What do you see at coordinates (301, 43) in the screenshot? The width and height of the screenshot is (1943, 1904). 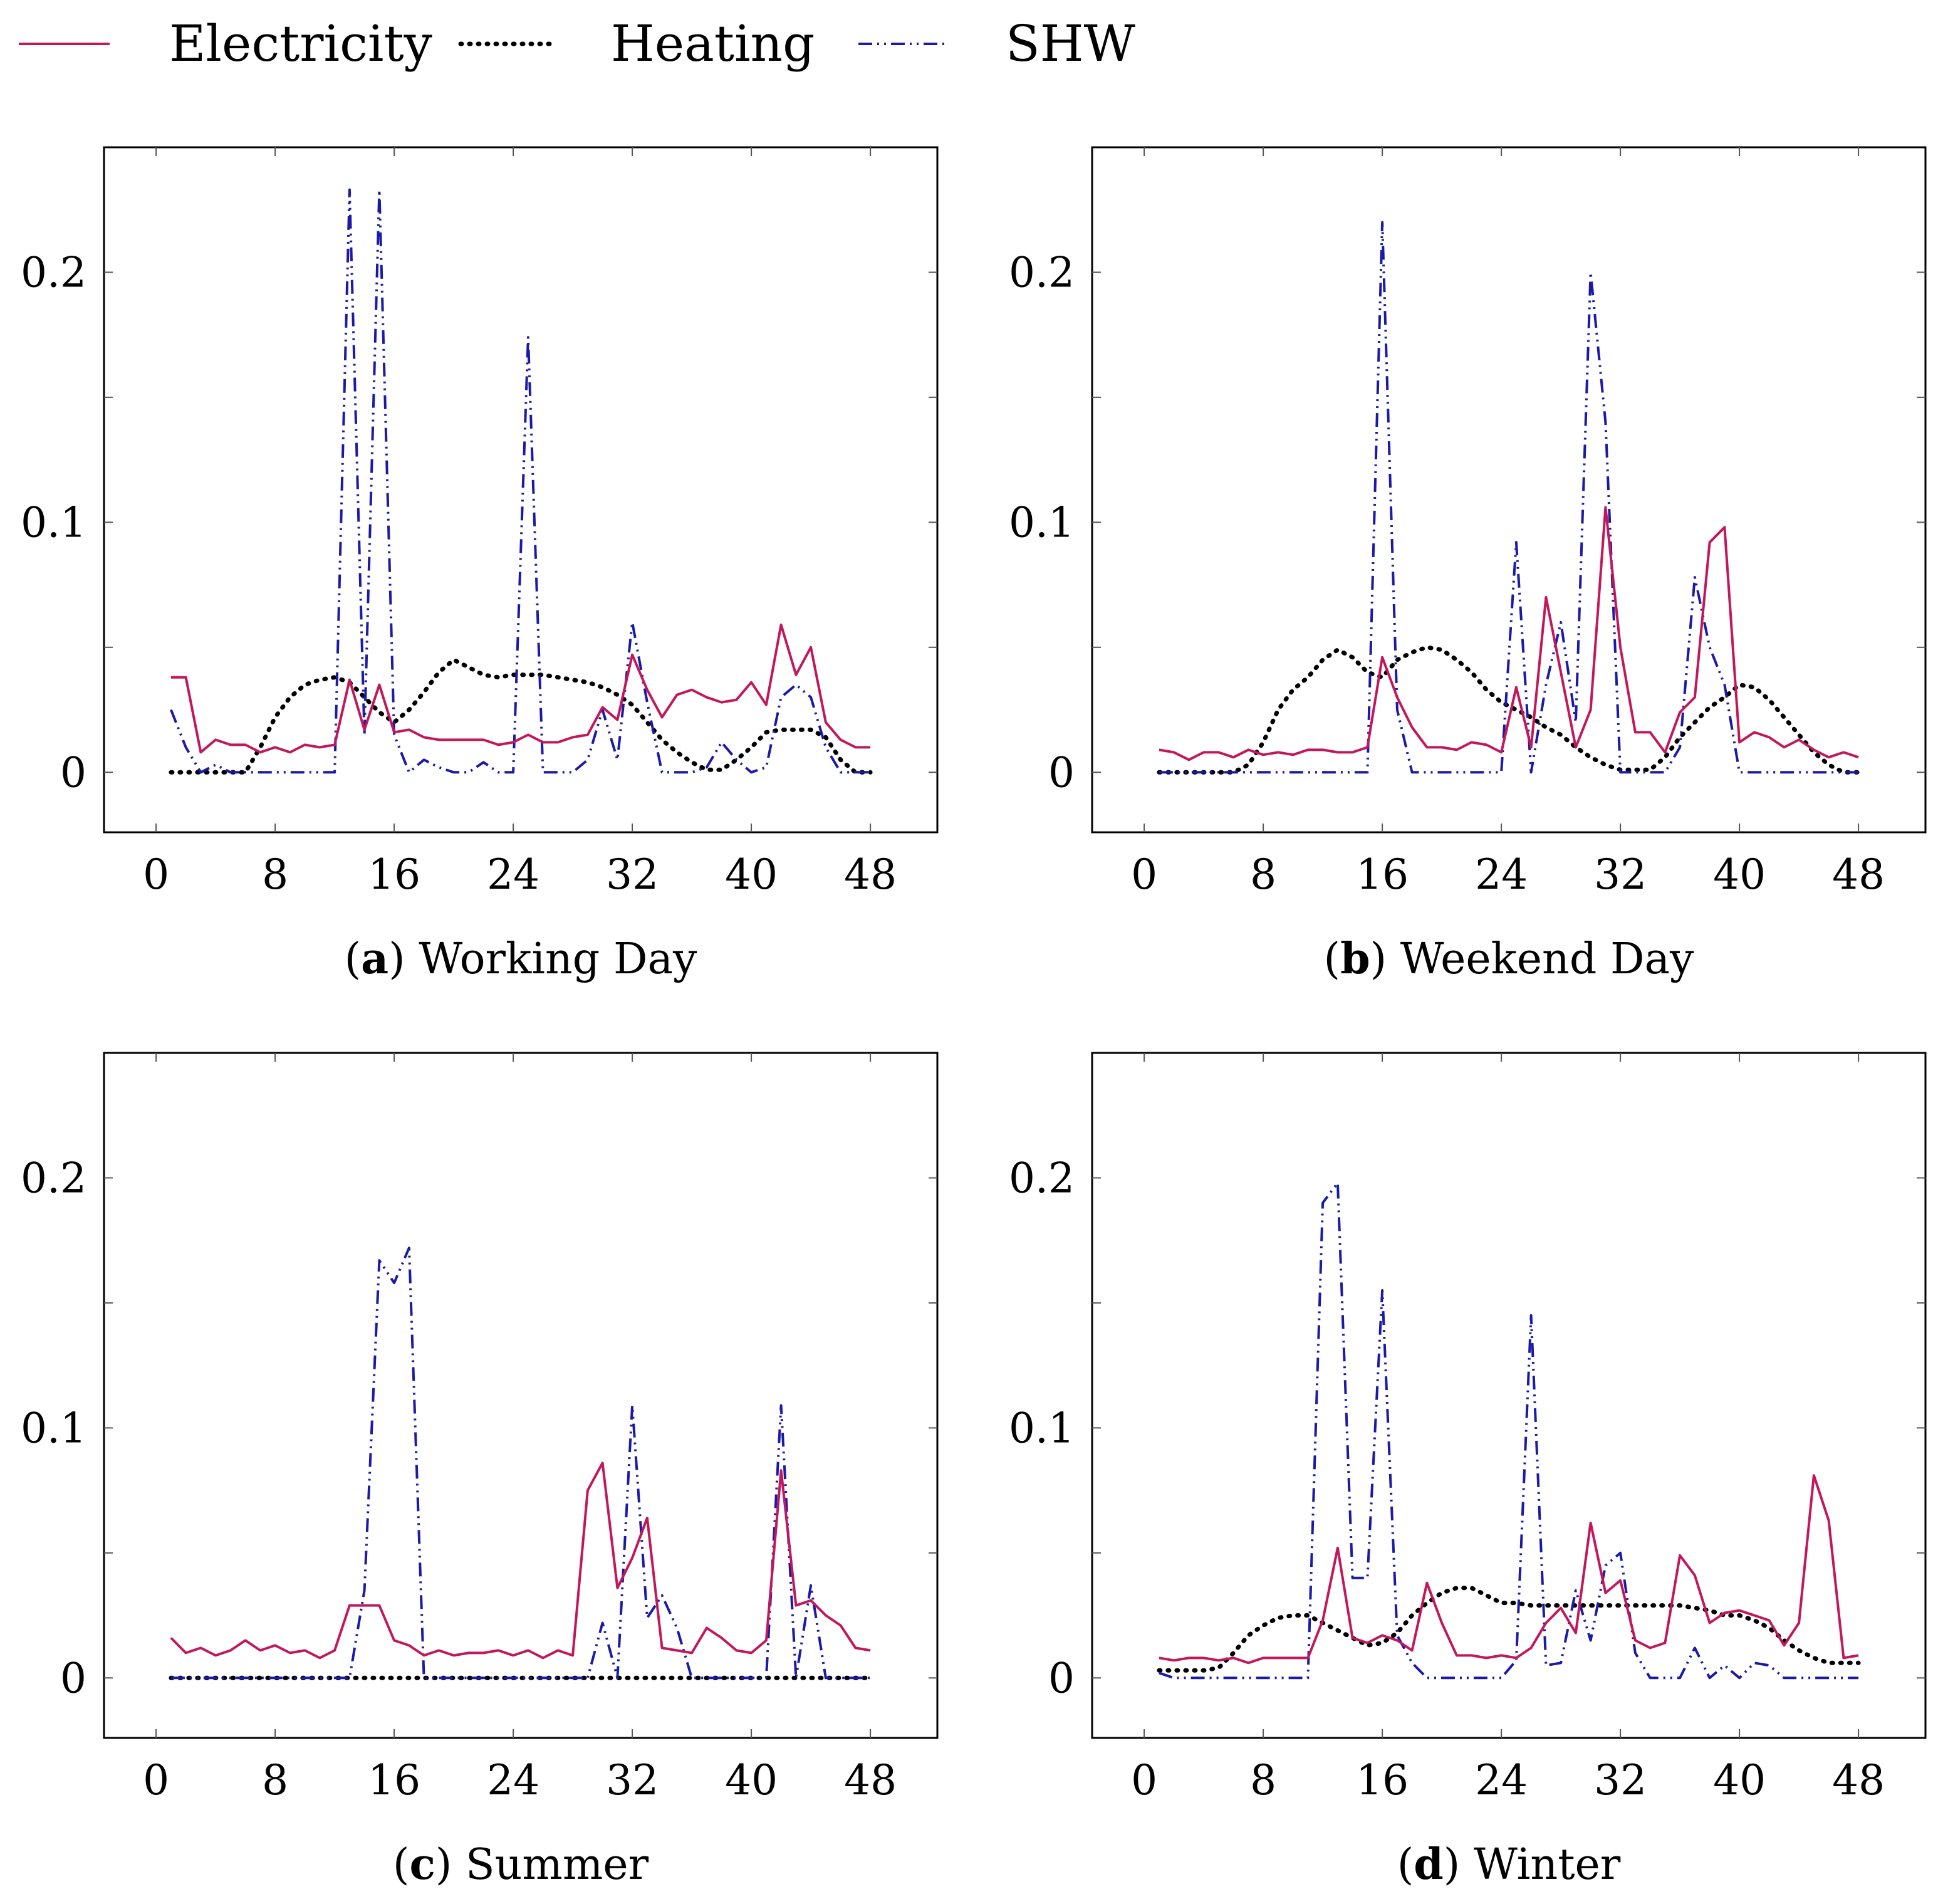 I see `legend-label-electricity: Electricity` at bounding box center [301, 43].